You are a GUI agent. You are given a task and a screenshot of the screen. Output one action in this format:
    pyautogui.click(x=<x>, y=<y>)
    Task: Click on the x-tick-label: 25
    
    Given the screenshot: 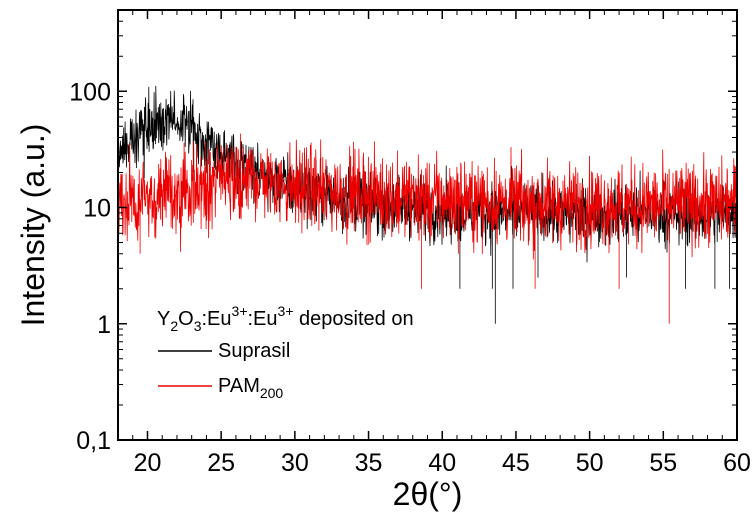 What is the action you would take?
    pyautogui.click(x=221, y=463)
    